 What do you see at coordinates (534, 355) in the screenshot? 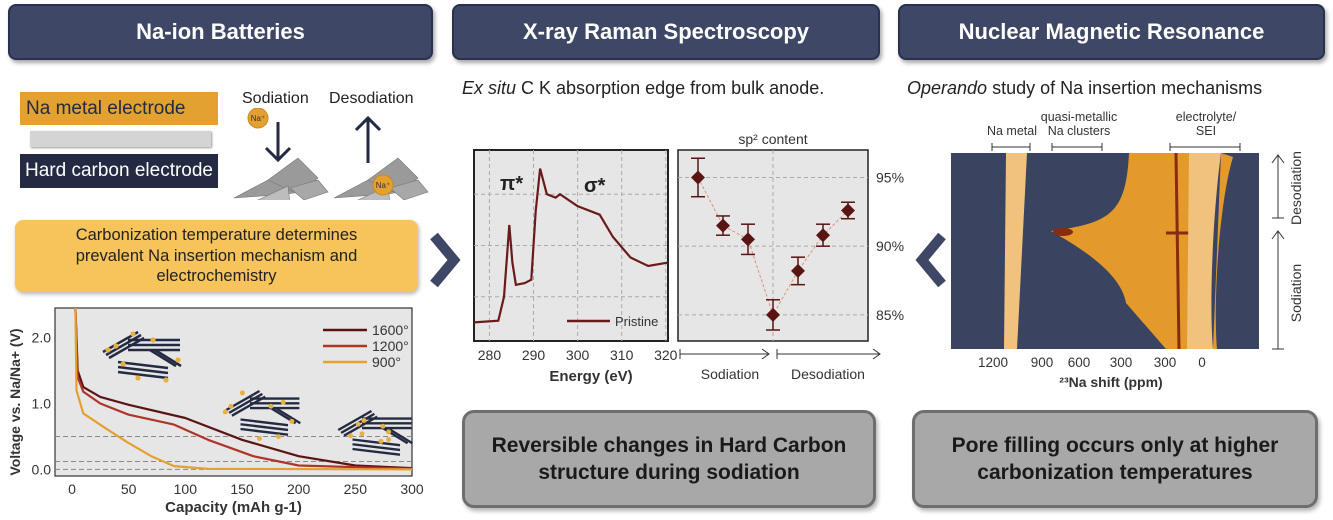
I see `x-tick-label: 290` at bounding box center [534, 355].